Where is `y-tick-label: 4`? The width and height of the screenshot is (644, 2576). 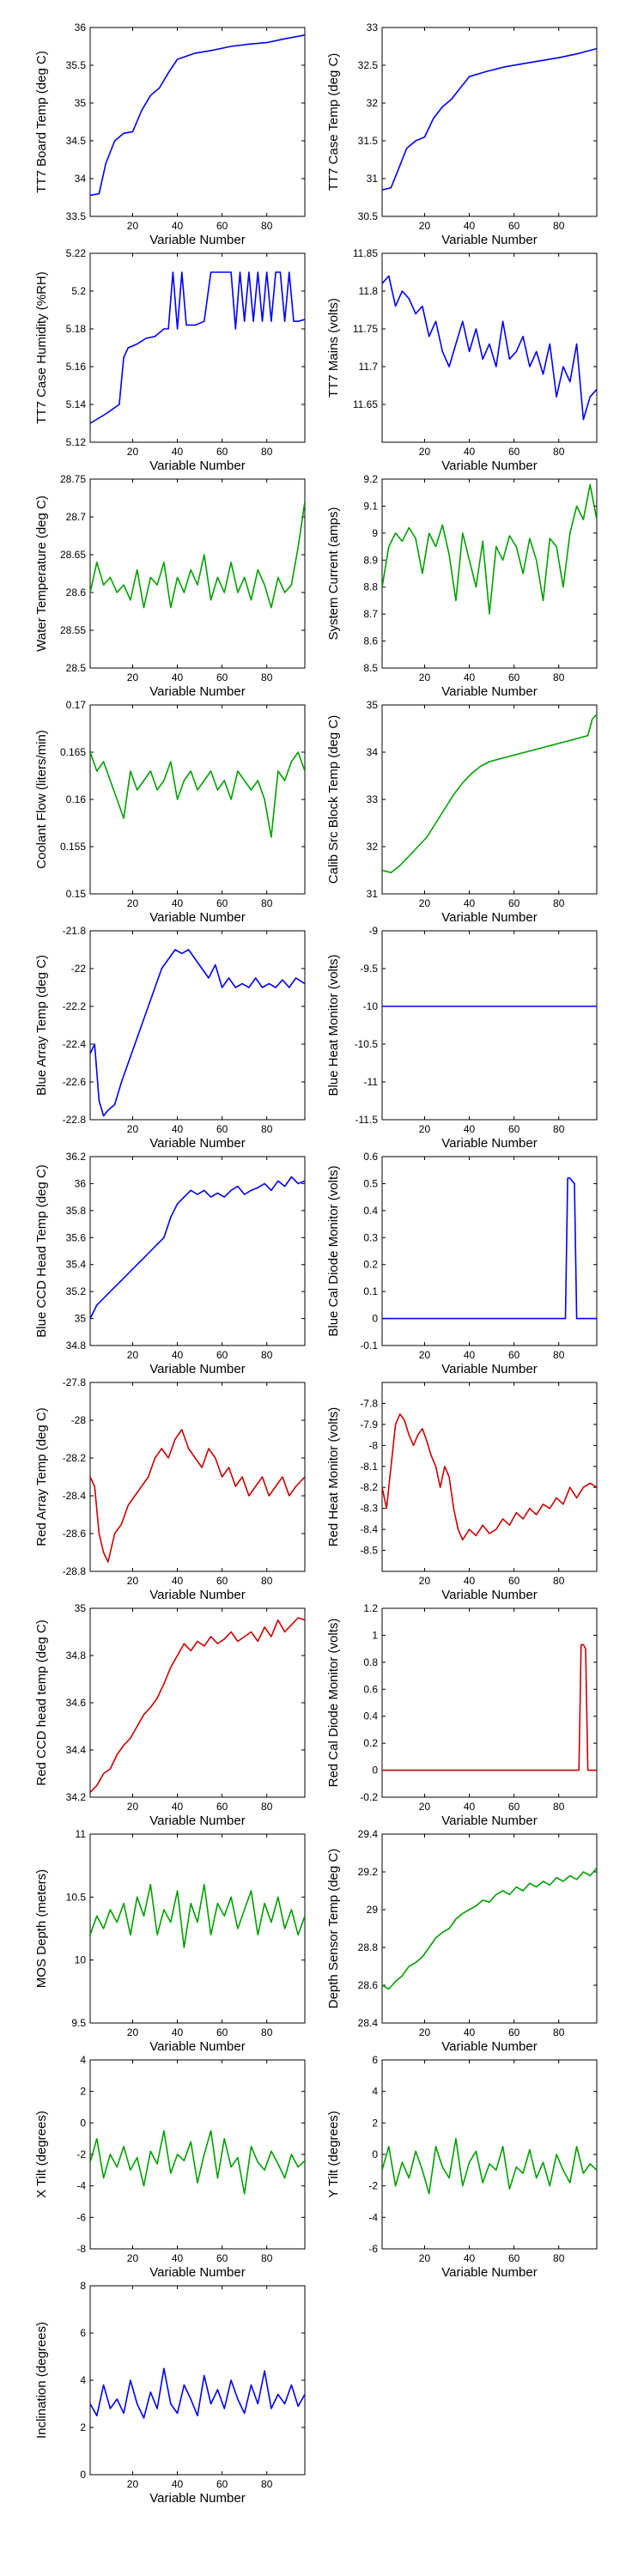
y-tick-label: 4 is located at coordinates (375, 2092).